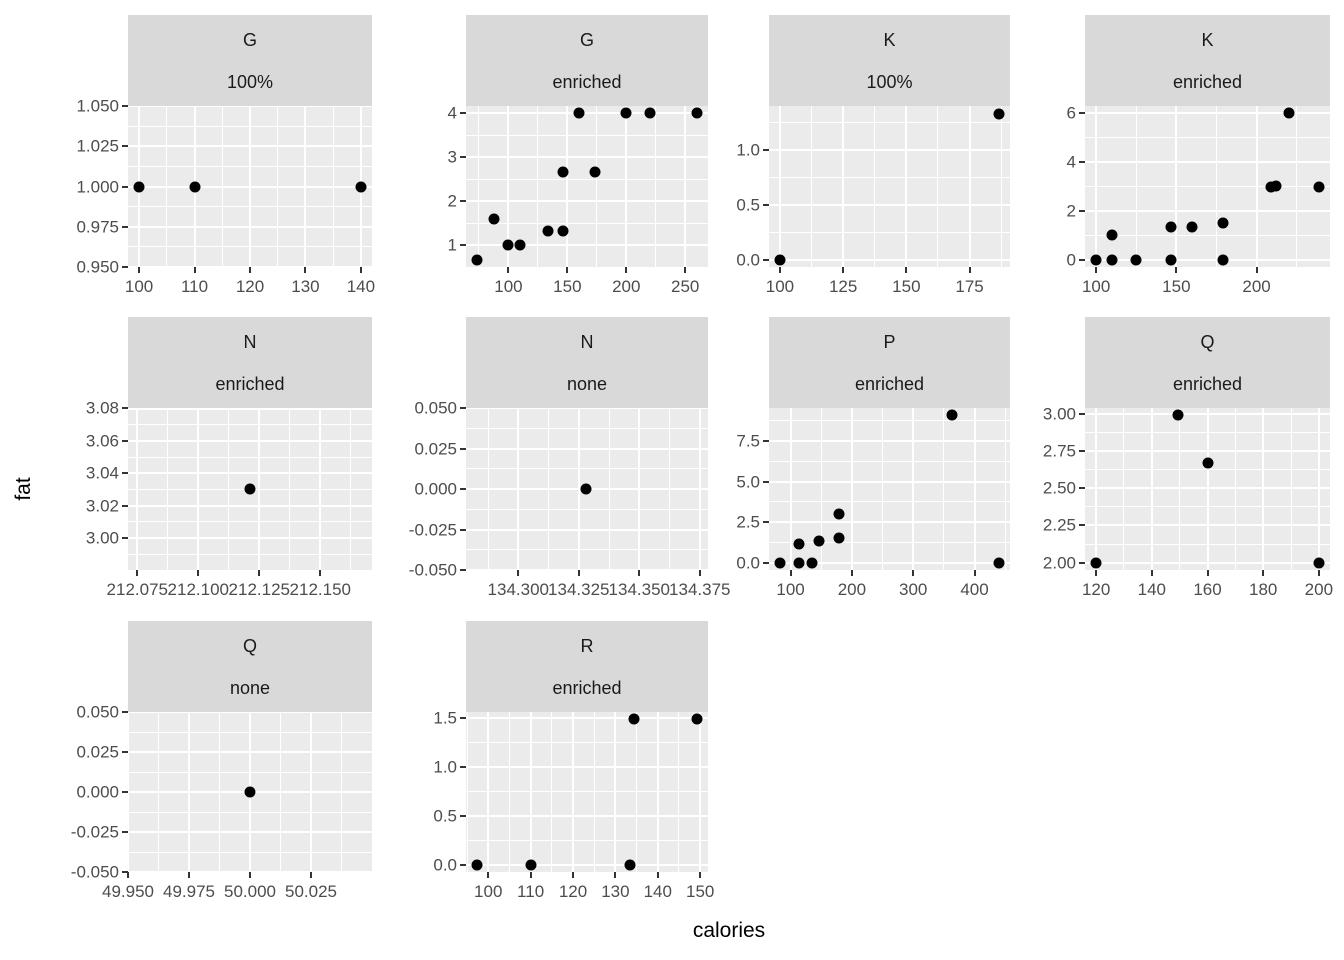 The height and width of the screenshot is (960, 1344). What do you see at coordinates (579, 589) in the screenshot?
I see `x-tick-label: 134.325` at bounding box center [579, 589].